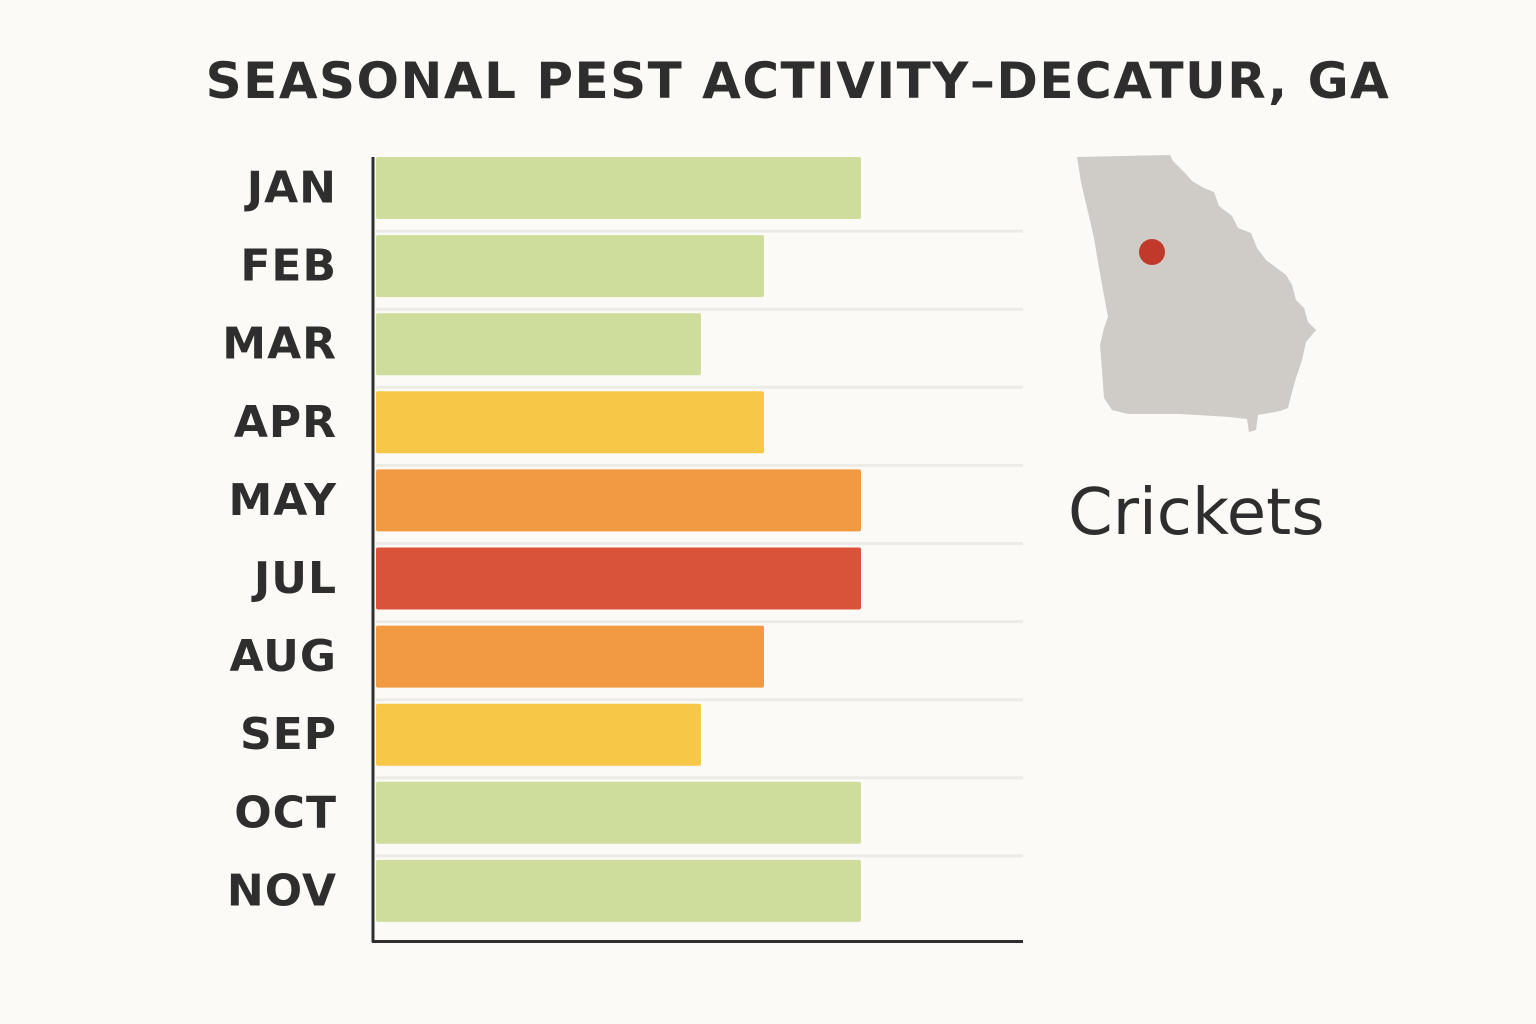 The image size is (1536, 1024). What do you see at coordinates (279, 344) in the screenshot?
I see `category-label-mar: MAR` at bounding box center [279, 344].